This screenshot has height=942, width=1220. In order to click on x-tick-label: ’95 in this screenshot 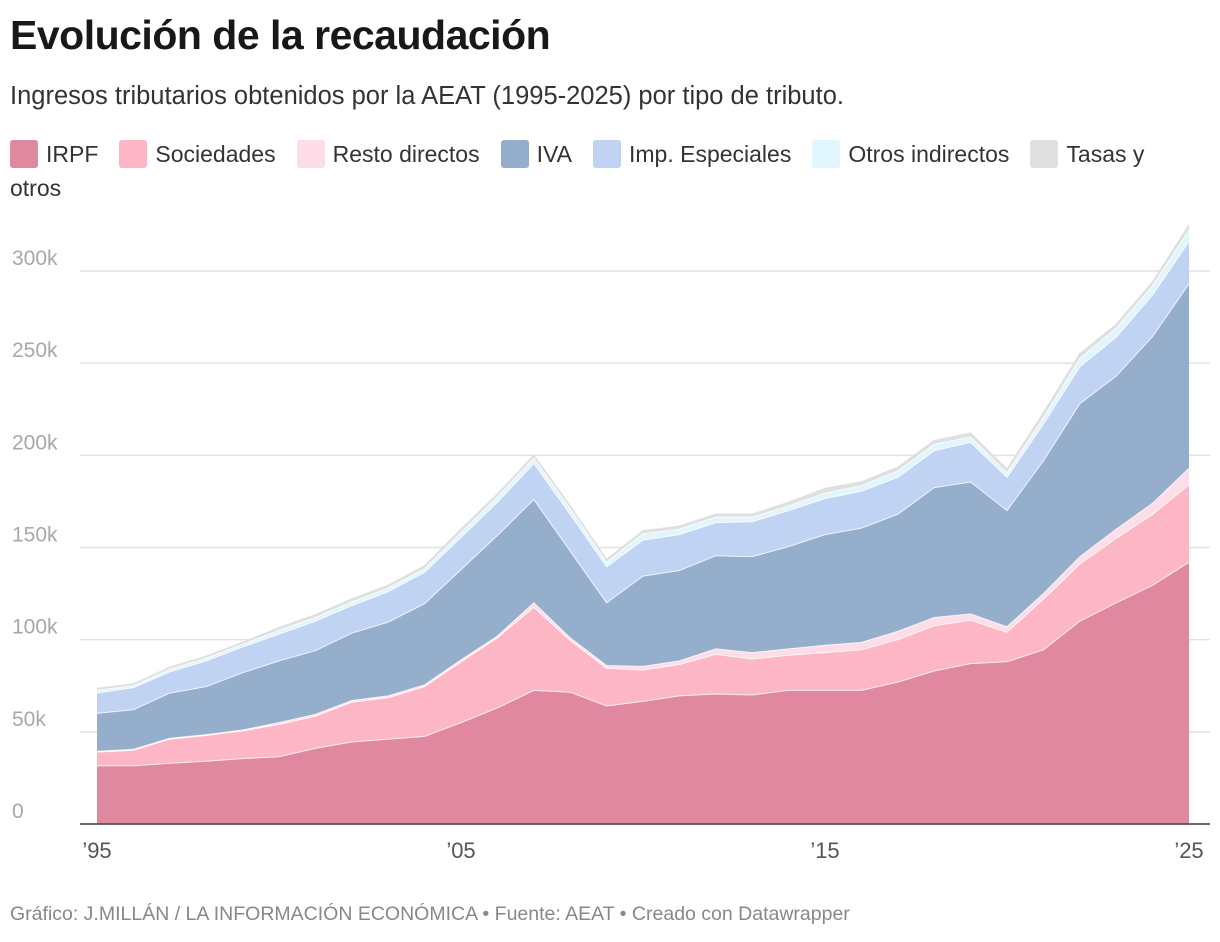, I will do `click(96, 850)`.